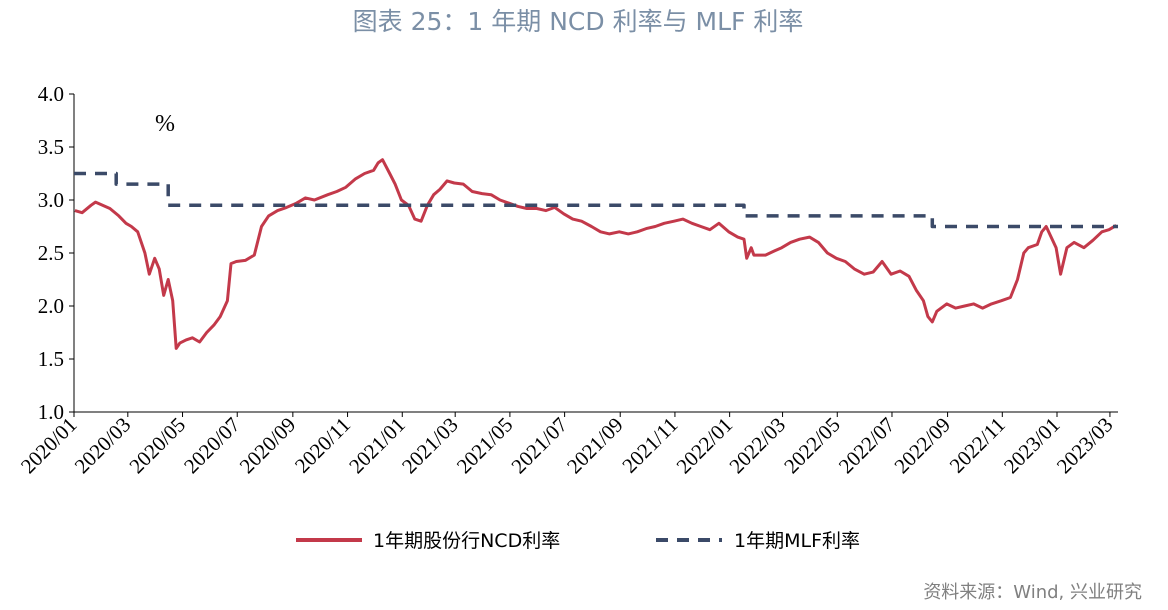 The image size is (1168, 610). What do you see at coordinates (705, 446) in the screenshot?
I see `x-tick-label: 2022/01` at bounding box center [705, 446].